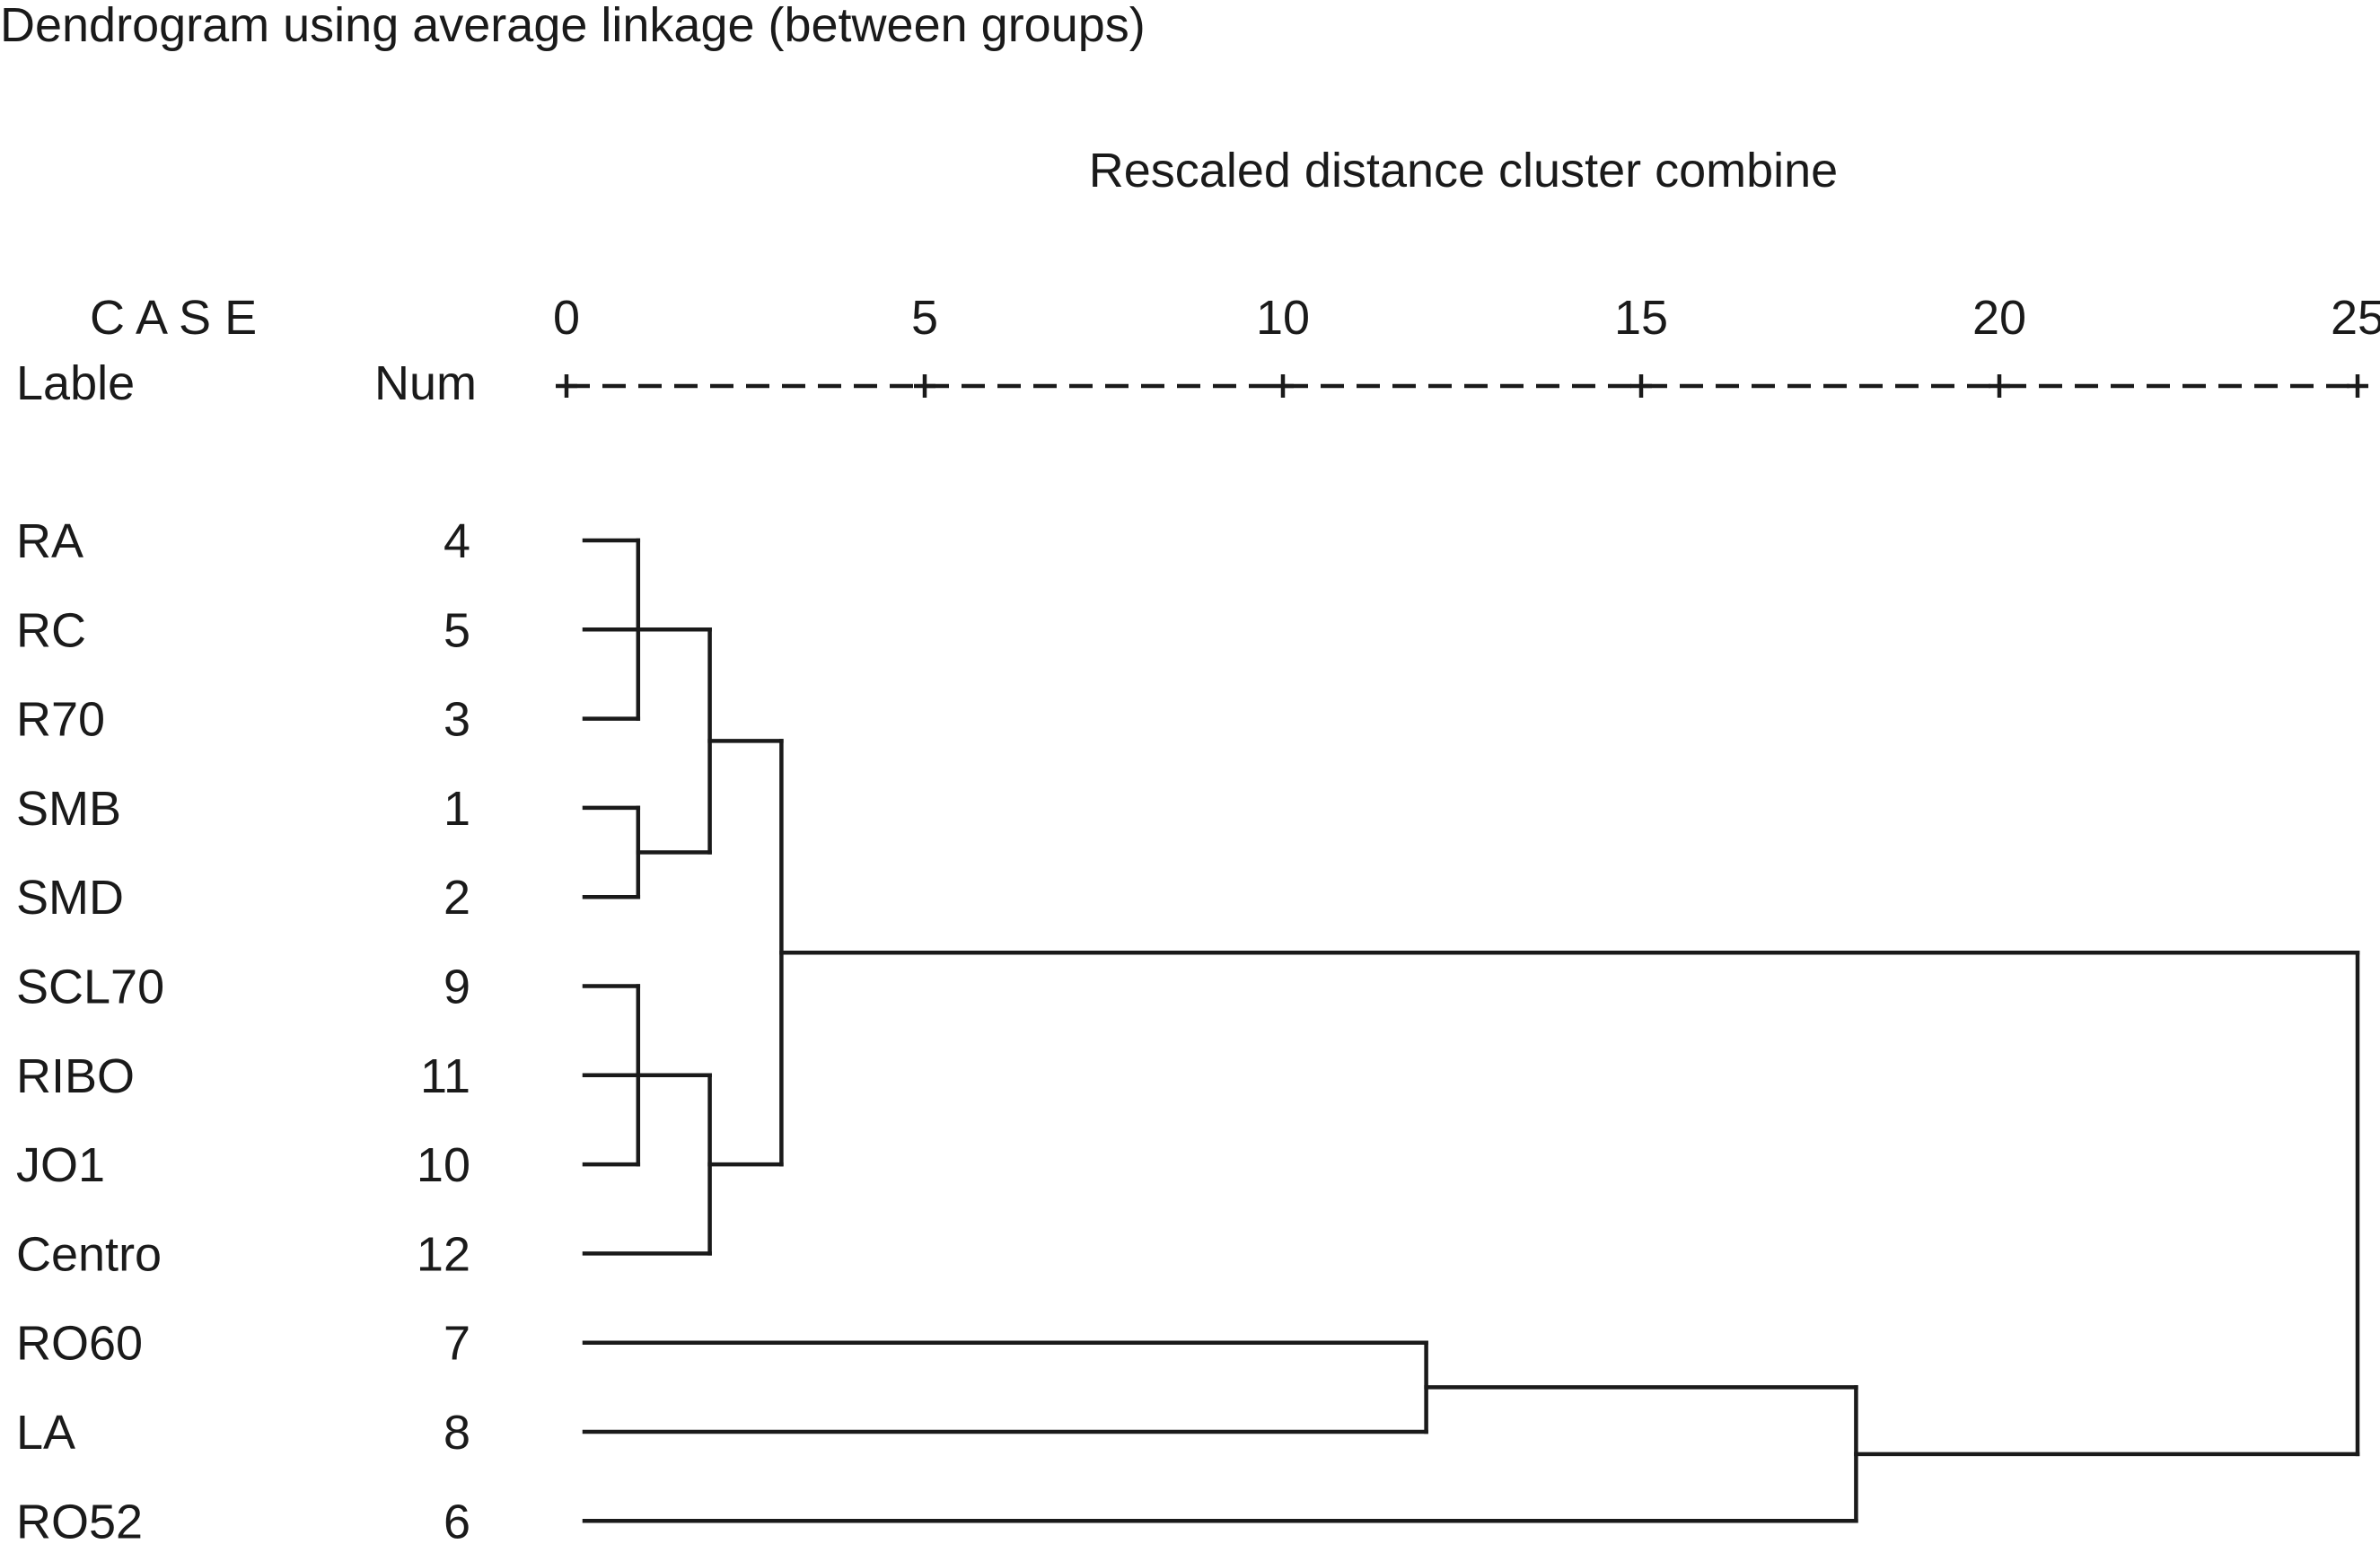 This screenshot has height=1544, width=2380. Describe the element at coordinates (1283, 318) in the screenshot. I see `axis-tick-label: 10` at that location.